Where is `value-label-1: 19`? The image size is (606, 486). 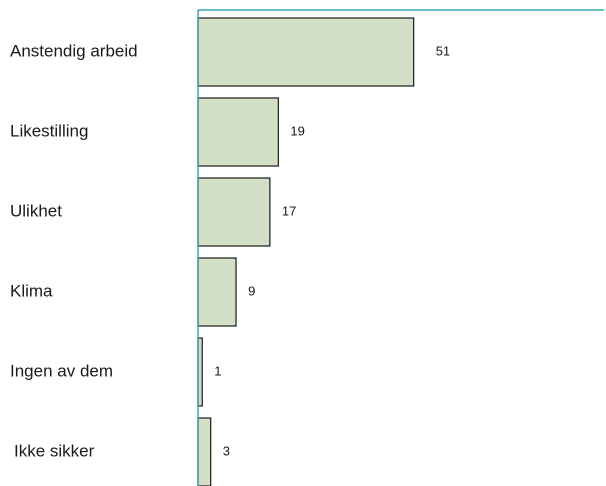 value-label-1: 19 is located at coordinates (297, 130).